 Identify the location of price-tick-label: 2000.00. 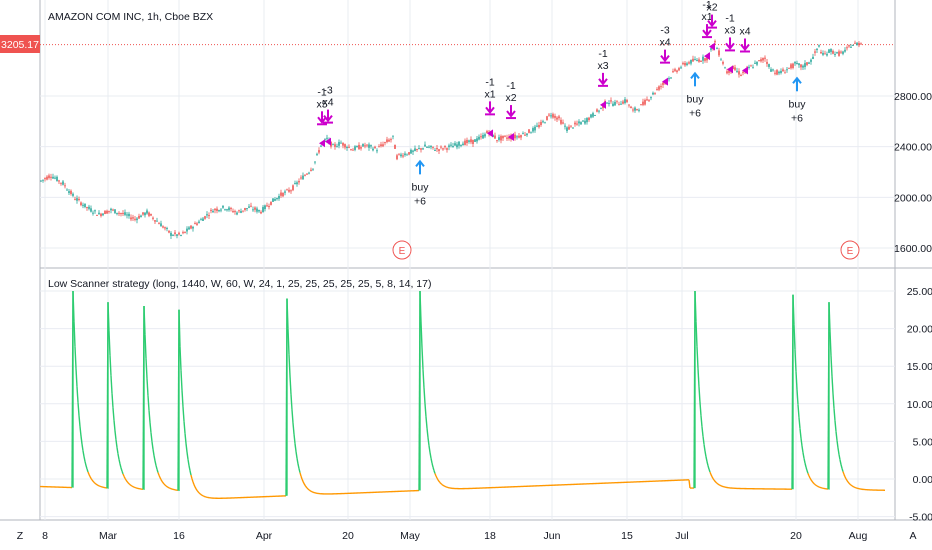
(913, 198).